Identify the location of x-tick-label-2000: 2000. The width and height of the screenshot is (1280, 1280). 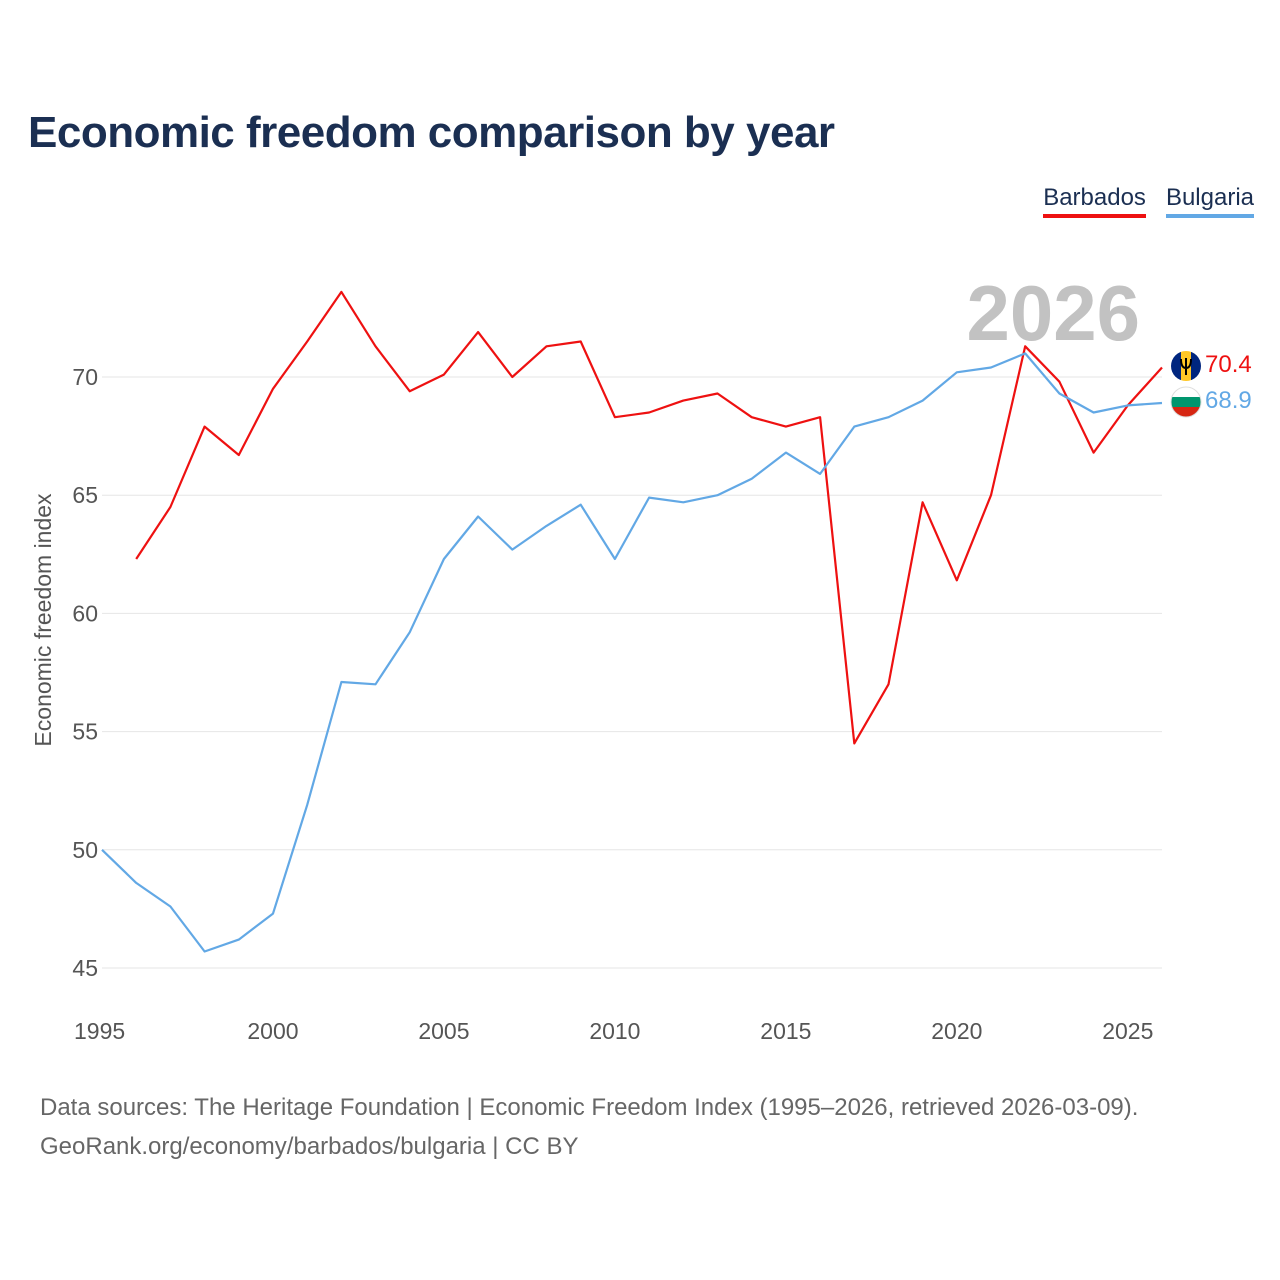
(272, 1031).